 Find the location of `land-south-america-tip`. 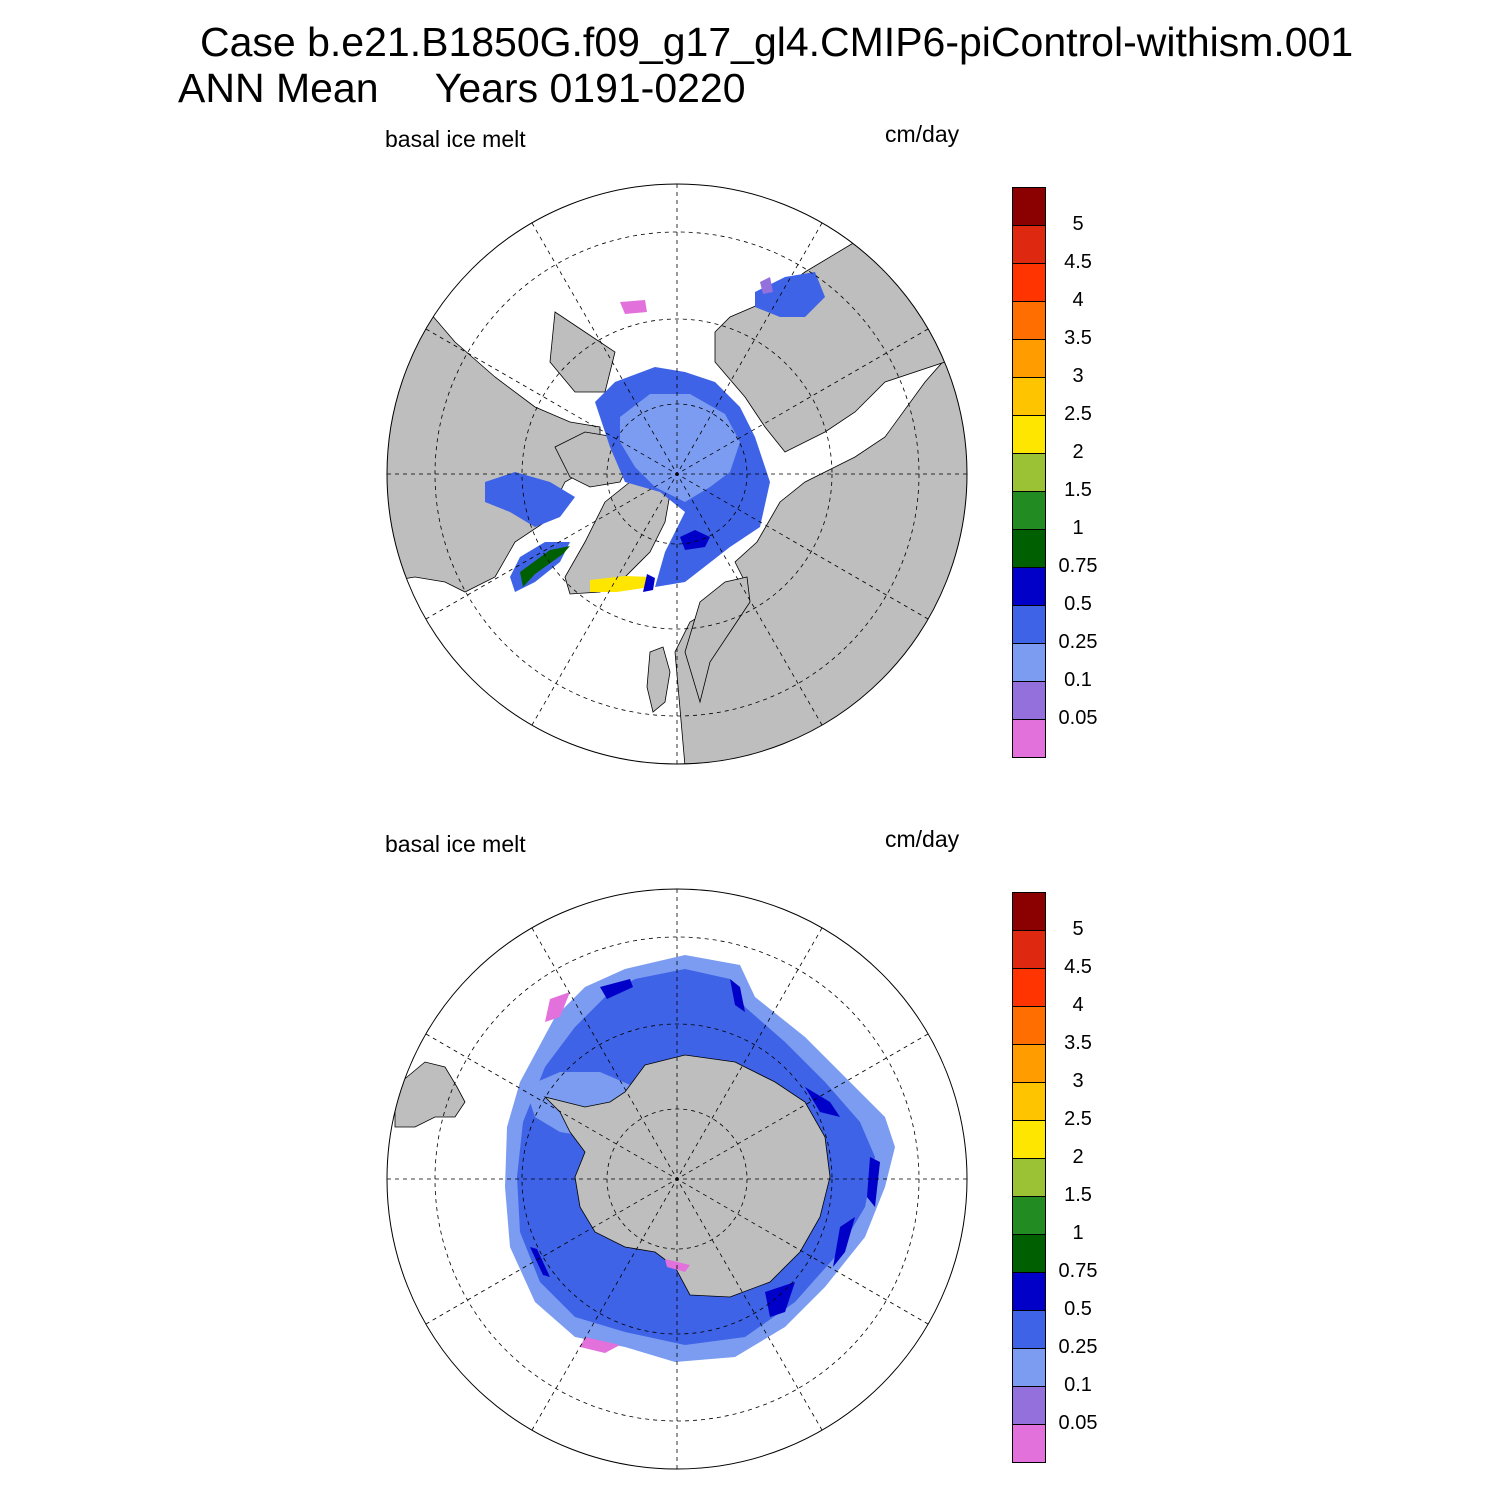

land-south-america-tip is located at coordinates (430, 1094).